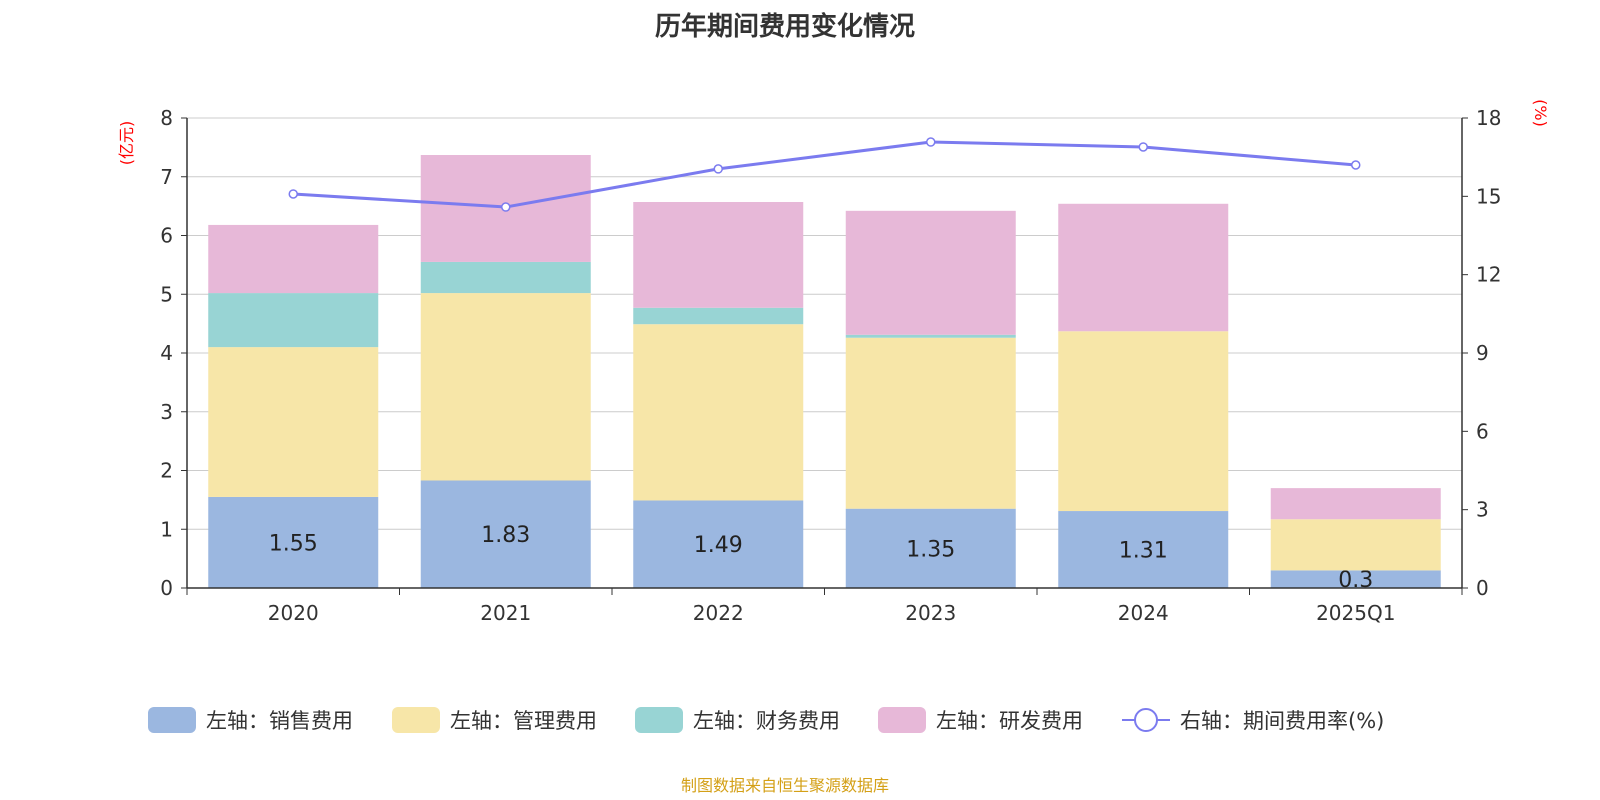 Image resolution: width=1600 pixels, height=800 pixels. What do you see at coordinates (1143, 613) in the screenshot?
I see `x-tick-label: 2024` at bounding box center [1143, 613].